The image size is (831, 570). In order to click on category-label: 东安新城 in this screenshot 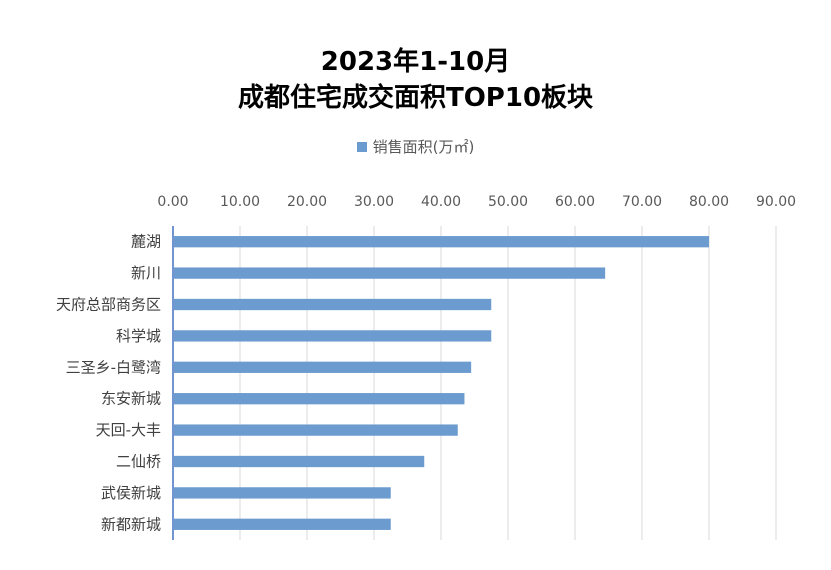, I will do `click(131, 399)`.